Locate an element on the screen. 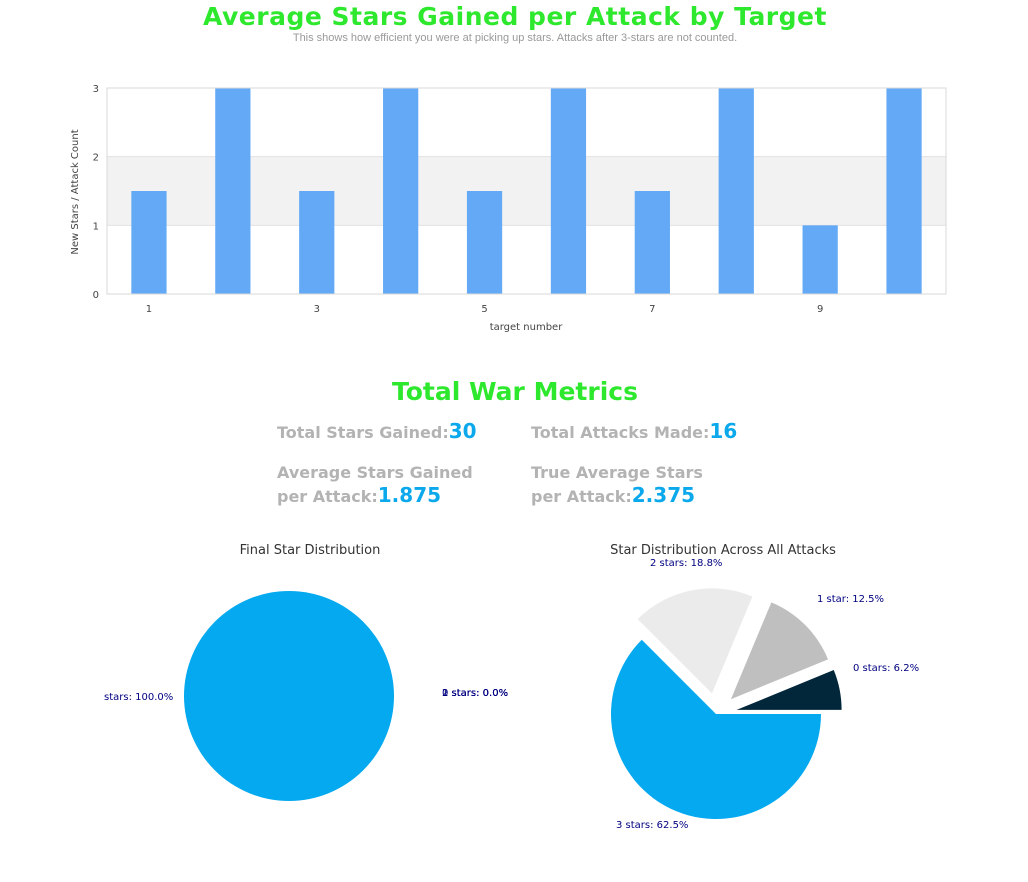  y-tick-label: 1 is located at coordinates (96, 226).